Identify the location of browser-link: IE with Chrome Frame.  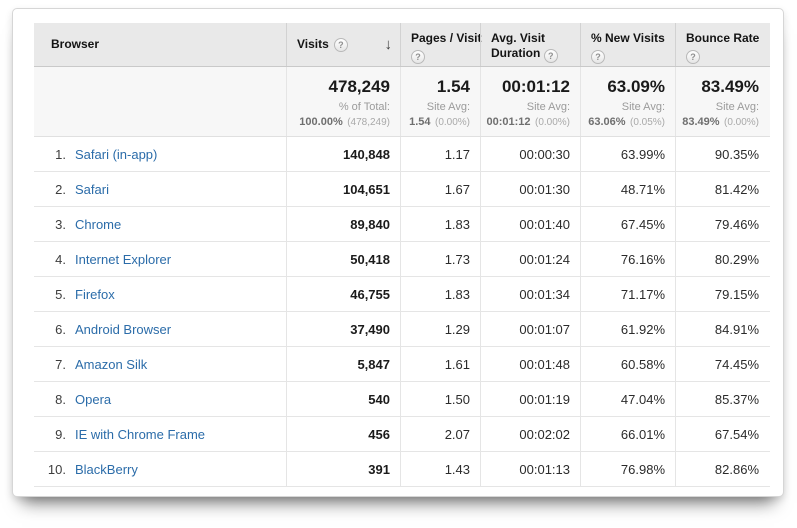
(140, 434).